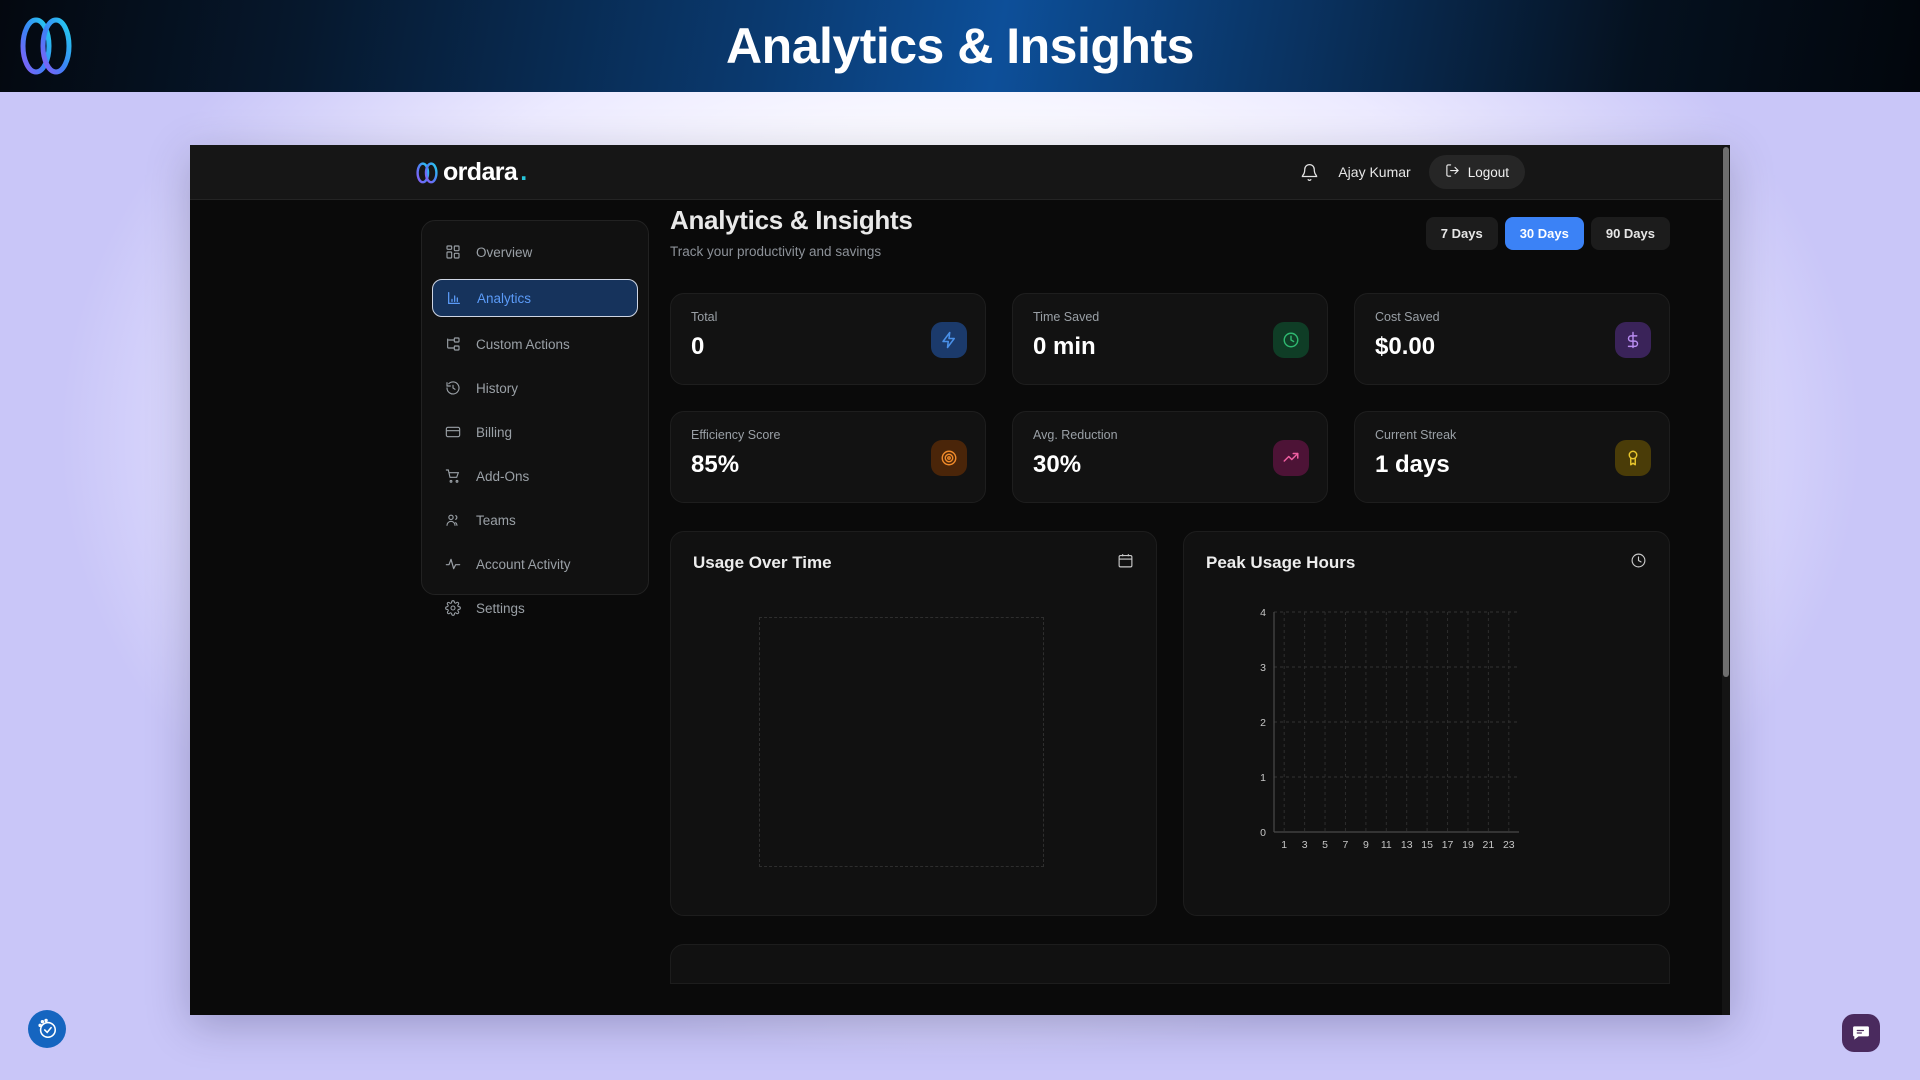 The width and height of the screenshot is (1920, 1080). I want to click on sidebar: Overview Analytics Custom Actions, so click(535, 418).